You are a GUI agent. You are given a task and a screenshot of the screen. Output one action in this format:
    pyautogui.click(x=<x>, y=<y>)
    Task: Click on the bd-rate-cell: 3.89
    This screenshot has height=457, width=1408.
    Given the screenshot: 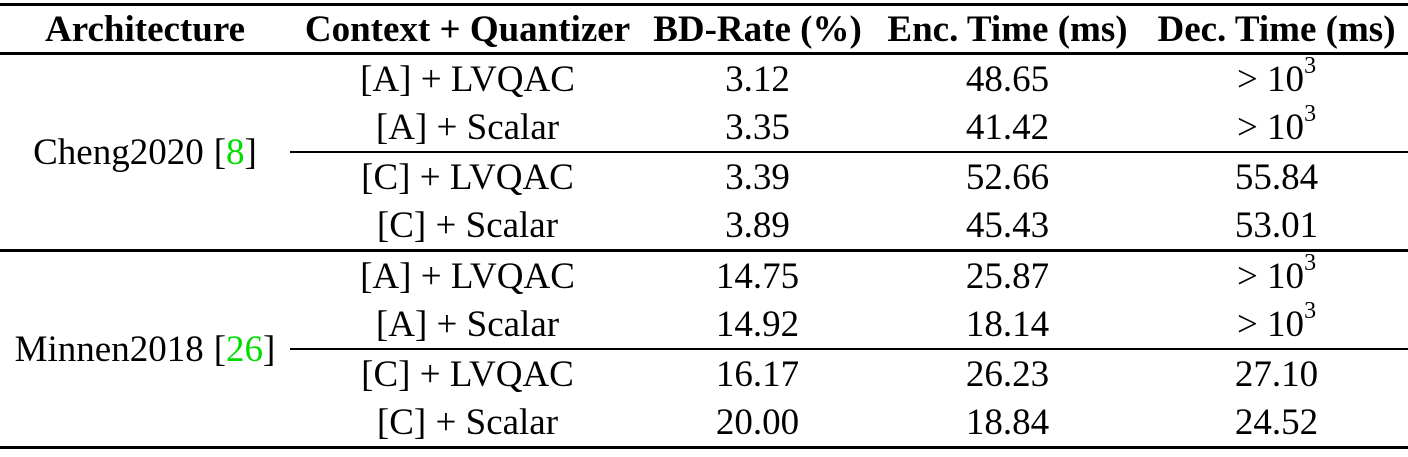 What is the action you would take?
    pyautogui.click(x=757, y=225)
    